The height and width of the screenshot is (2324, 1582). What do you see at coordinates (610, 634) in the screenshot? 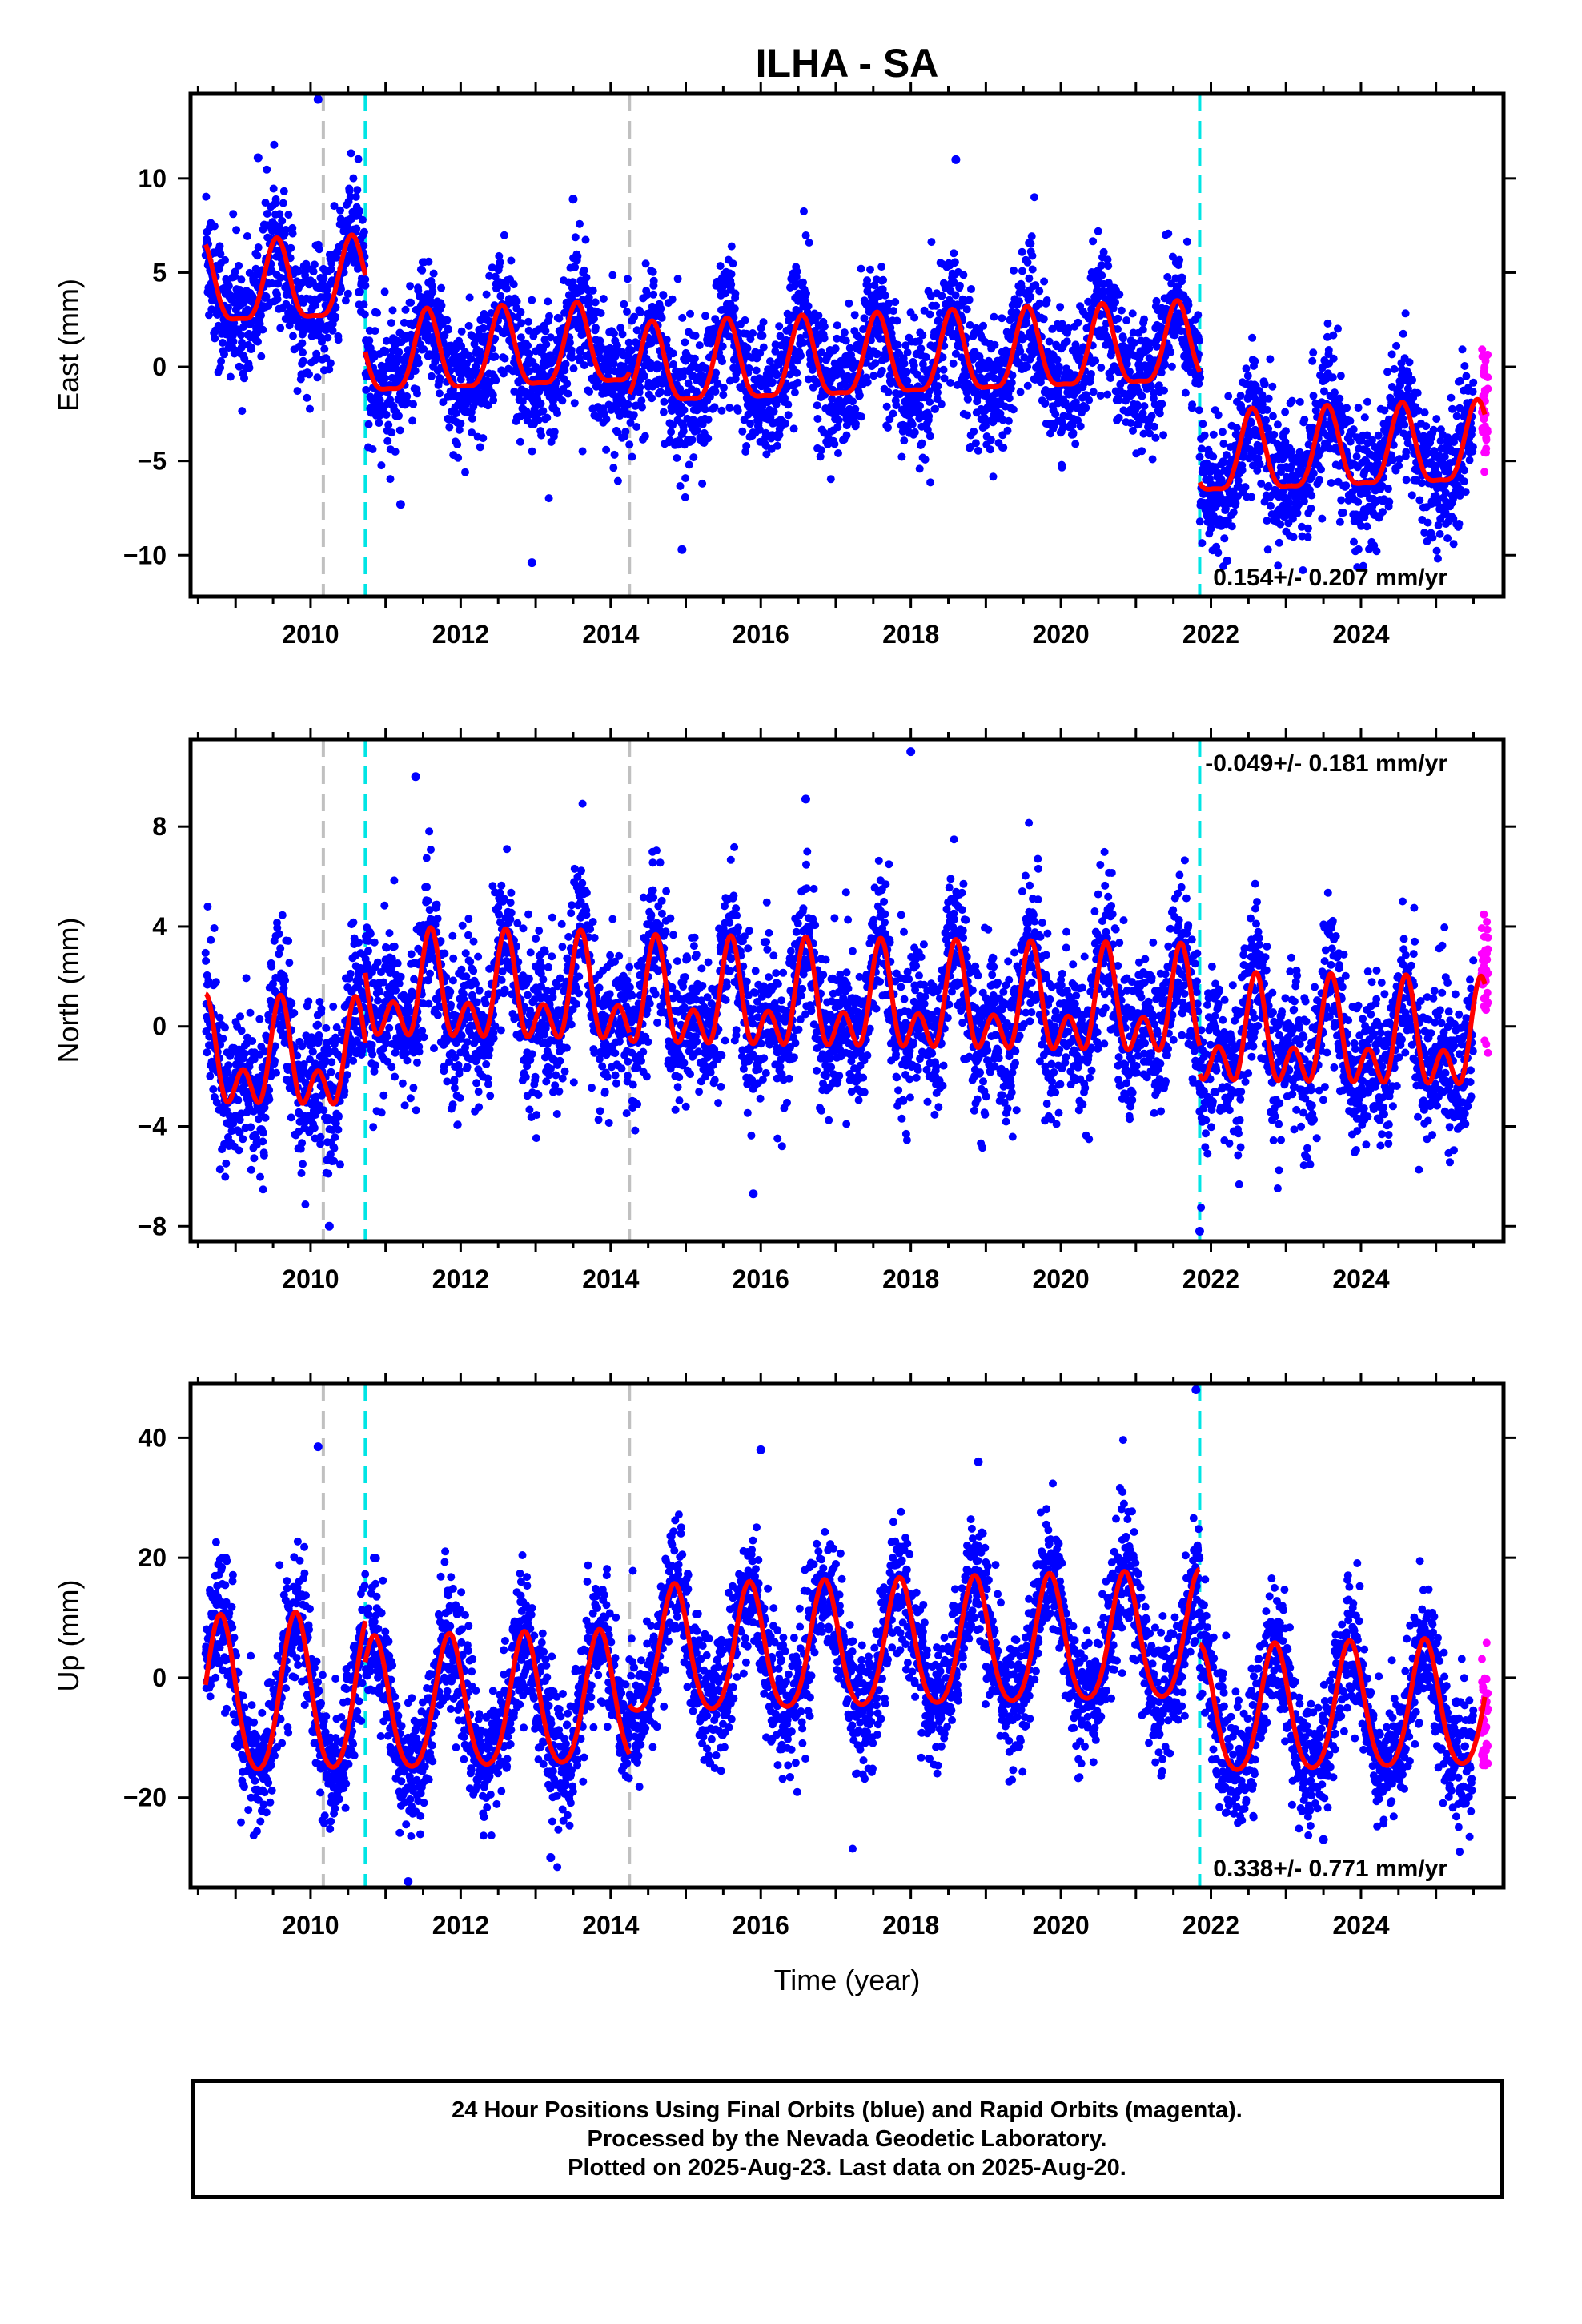
I see `east-x-tick-label: 2014` at bounding box center [610, 634].